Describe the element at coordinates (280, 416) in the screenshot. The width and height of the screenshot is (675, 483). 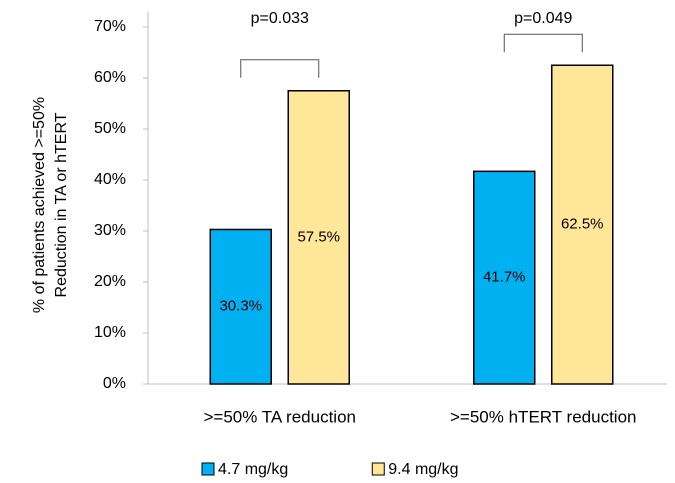
I see `x-tick-label: >=50% TA reduction` at that location.